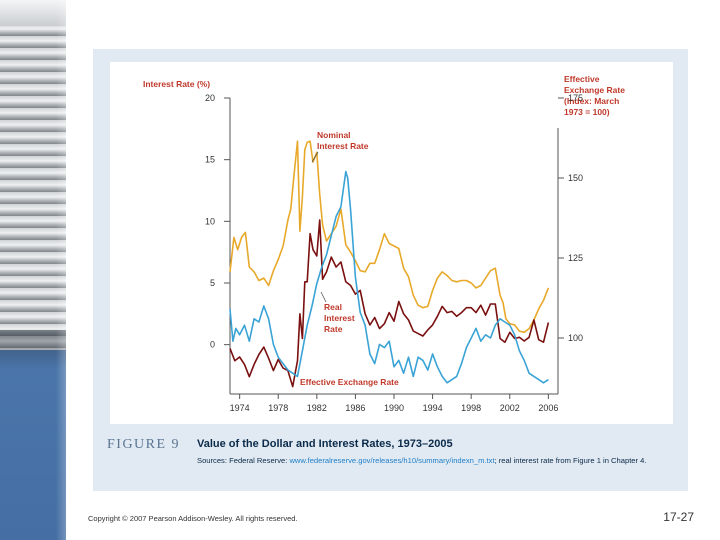 The height and width of the screenshot is (540, 720). I want to click on x-axis-tick-label: 1990, so click(394, 408).